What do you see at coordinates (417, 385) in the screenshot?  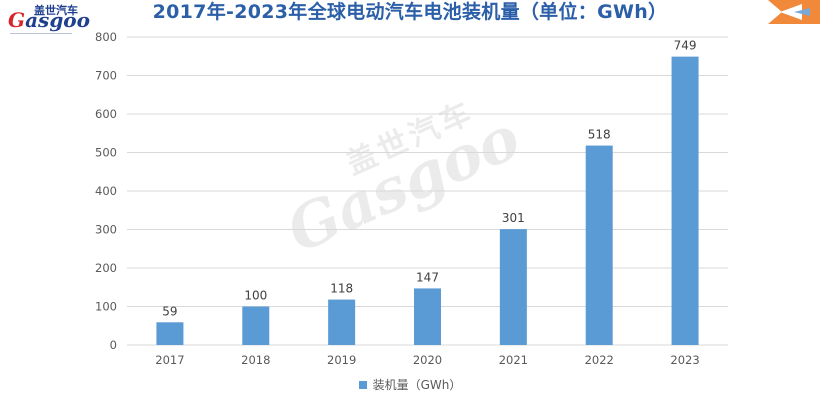 I see `legend-label: 装机量（GWh）` at bounding box center [417, 385].